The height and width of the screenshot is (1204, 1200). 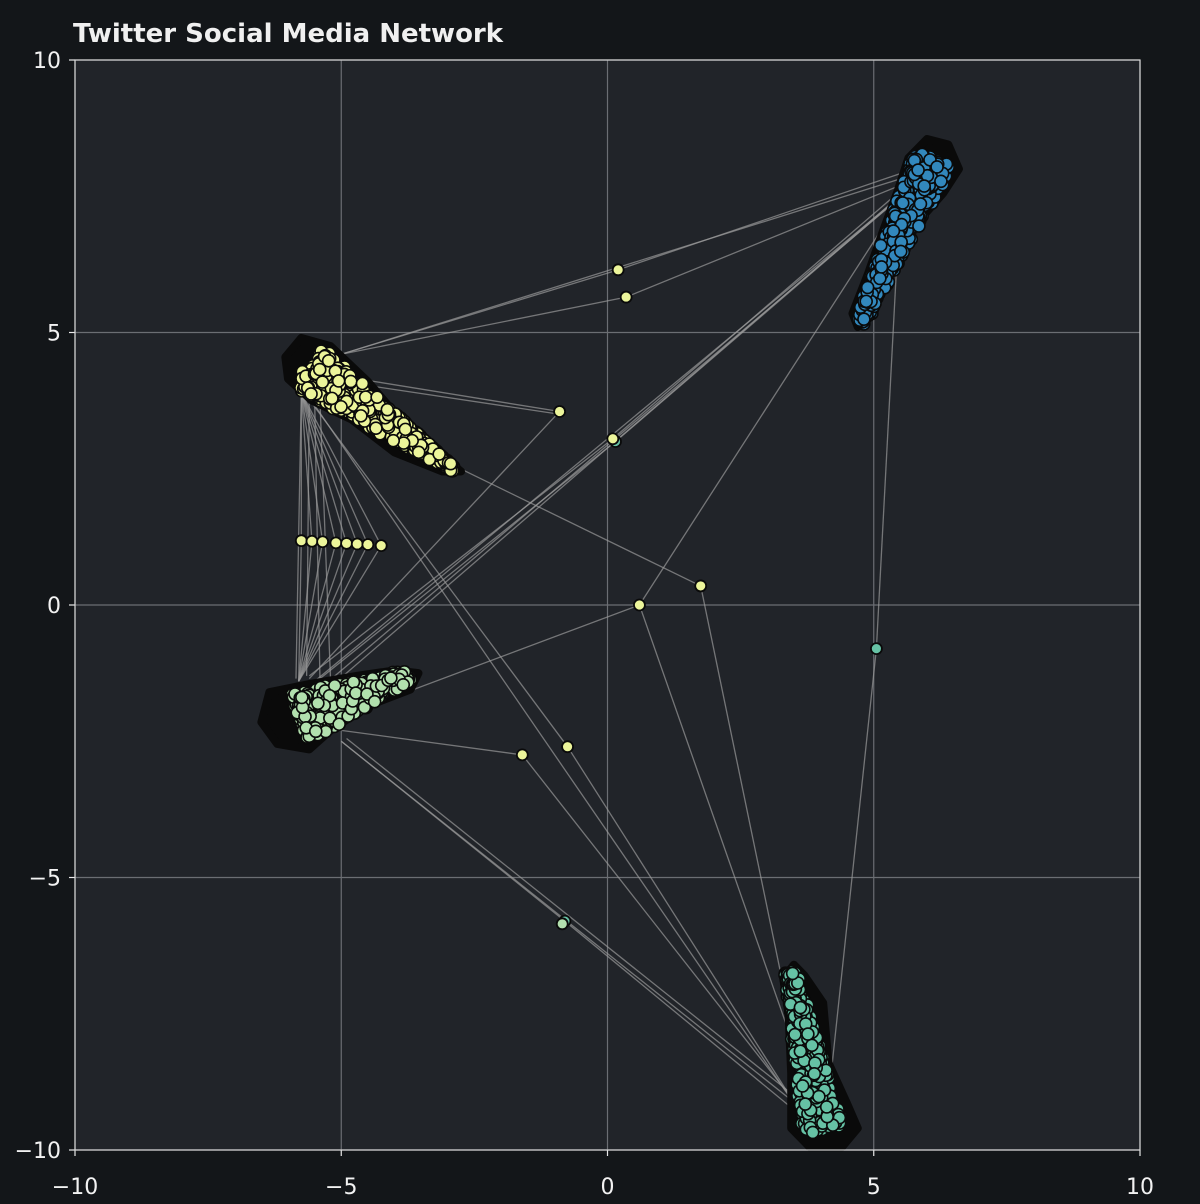 I want to click on y-tick-label: 0, so click(x=54, y=606).